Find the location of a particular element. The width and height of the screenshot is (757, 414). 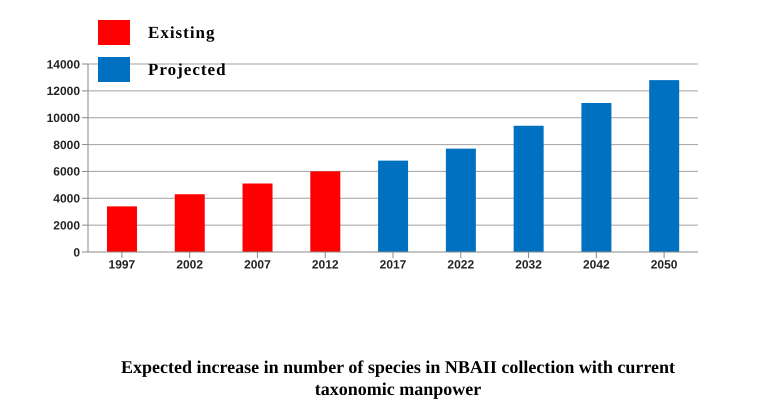

x-tick-label: 2032 is located at coordinates (528, 265).